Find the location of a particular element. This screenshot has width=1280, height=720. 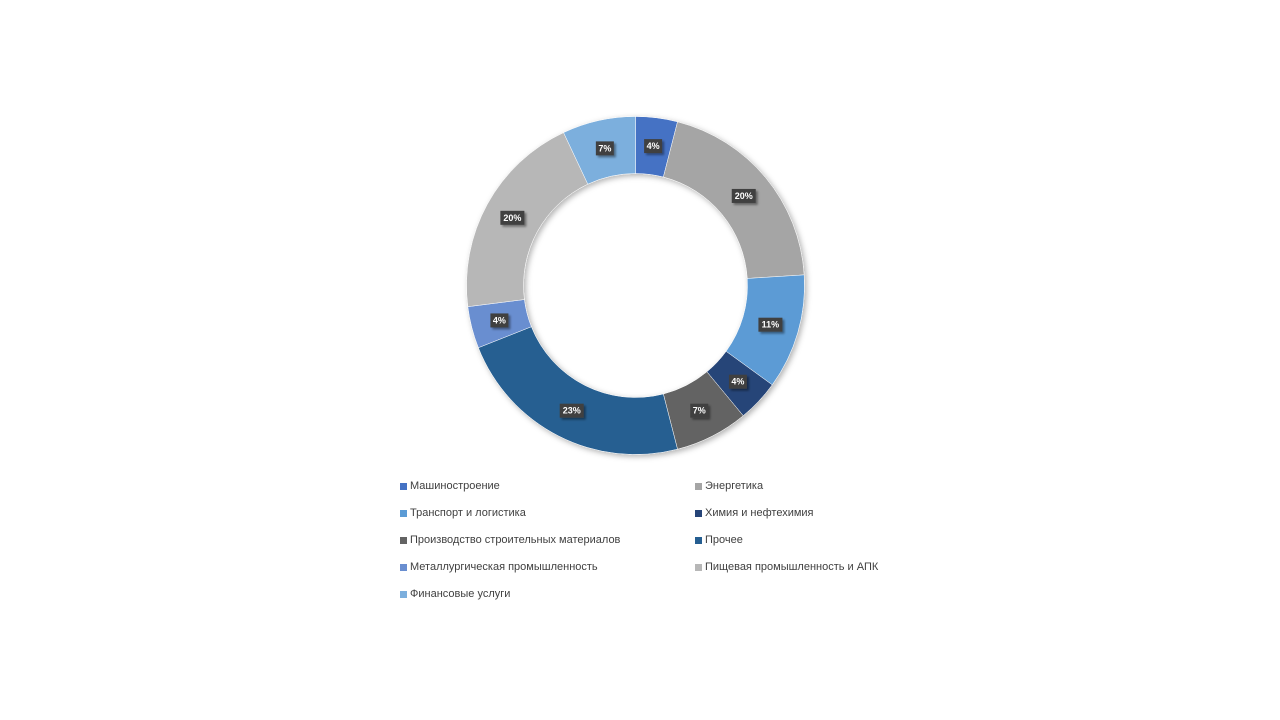

legend-item: Машиностроение is located at coordinates (547, 486).